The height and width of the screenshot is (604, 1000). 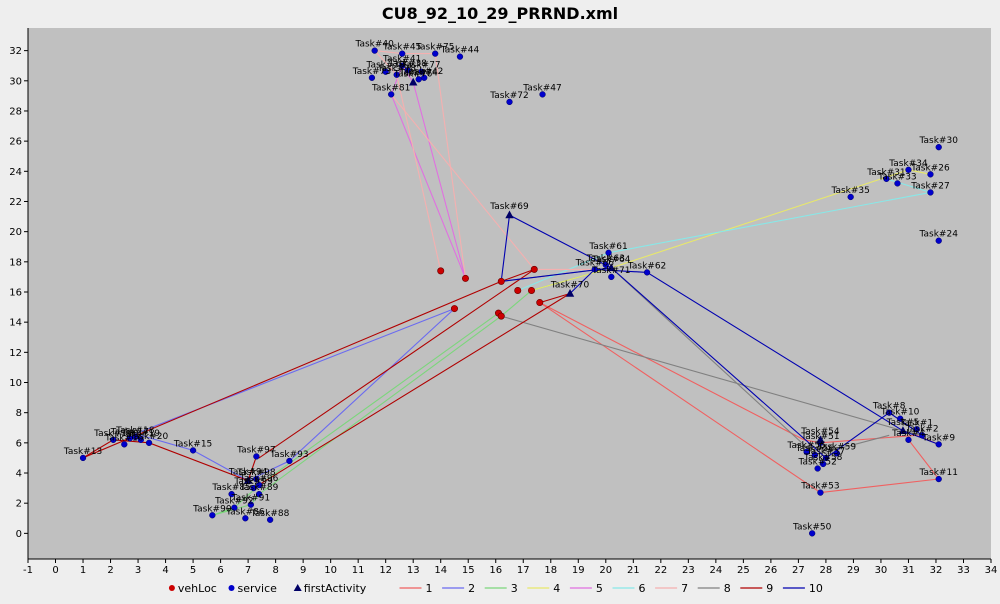 What do you see at coordinates (245, 512) in the screenshot?
I see `service-point-label: Task#86` at bounding box center [245, 512].